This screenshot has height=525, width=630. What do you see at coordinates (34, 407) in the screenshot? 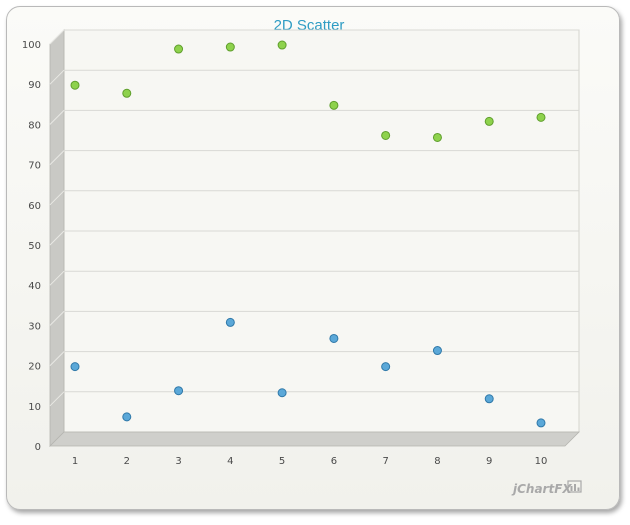
I see `y-tick-label: 10` at bounding box center [34, 407].